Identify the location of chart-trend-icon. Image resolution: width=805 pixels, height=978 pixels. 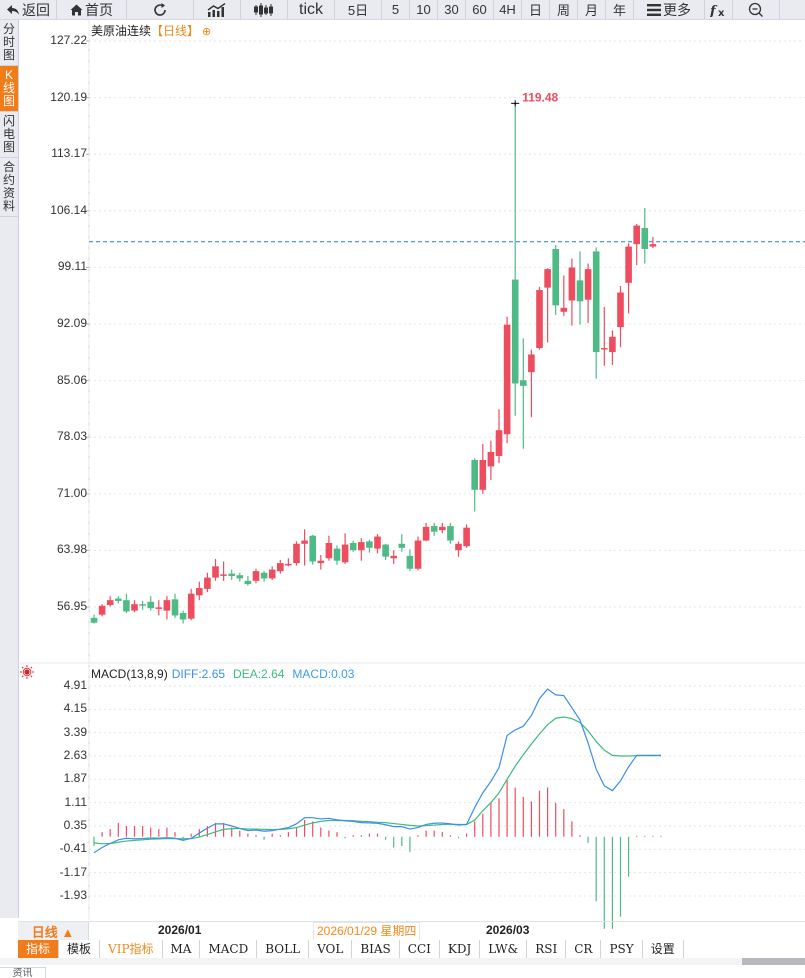
(217, 9).